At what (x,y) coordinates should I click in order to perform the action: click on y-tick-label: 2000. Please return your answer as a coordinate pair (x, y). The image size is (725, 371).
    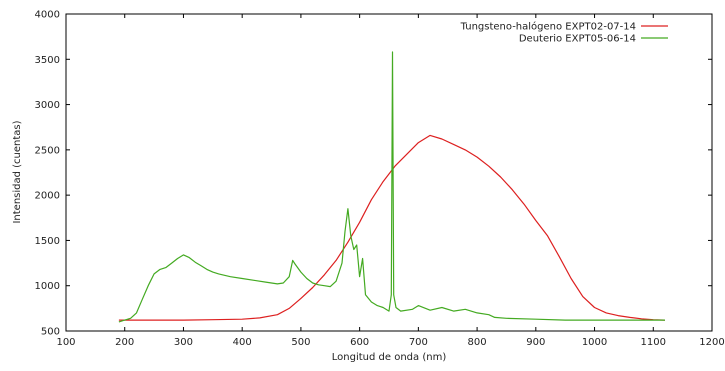
    Looking at the image, I should click on (47, 196).